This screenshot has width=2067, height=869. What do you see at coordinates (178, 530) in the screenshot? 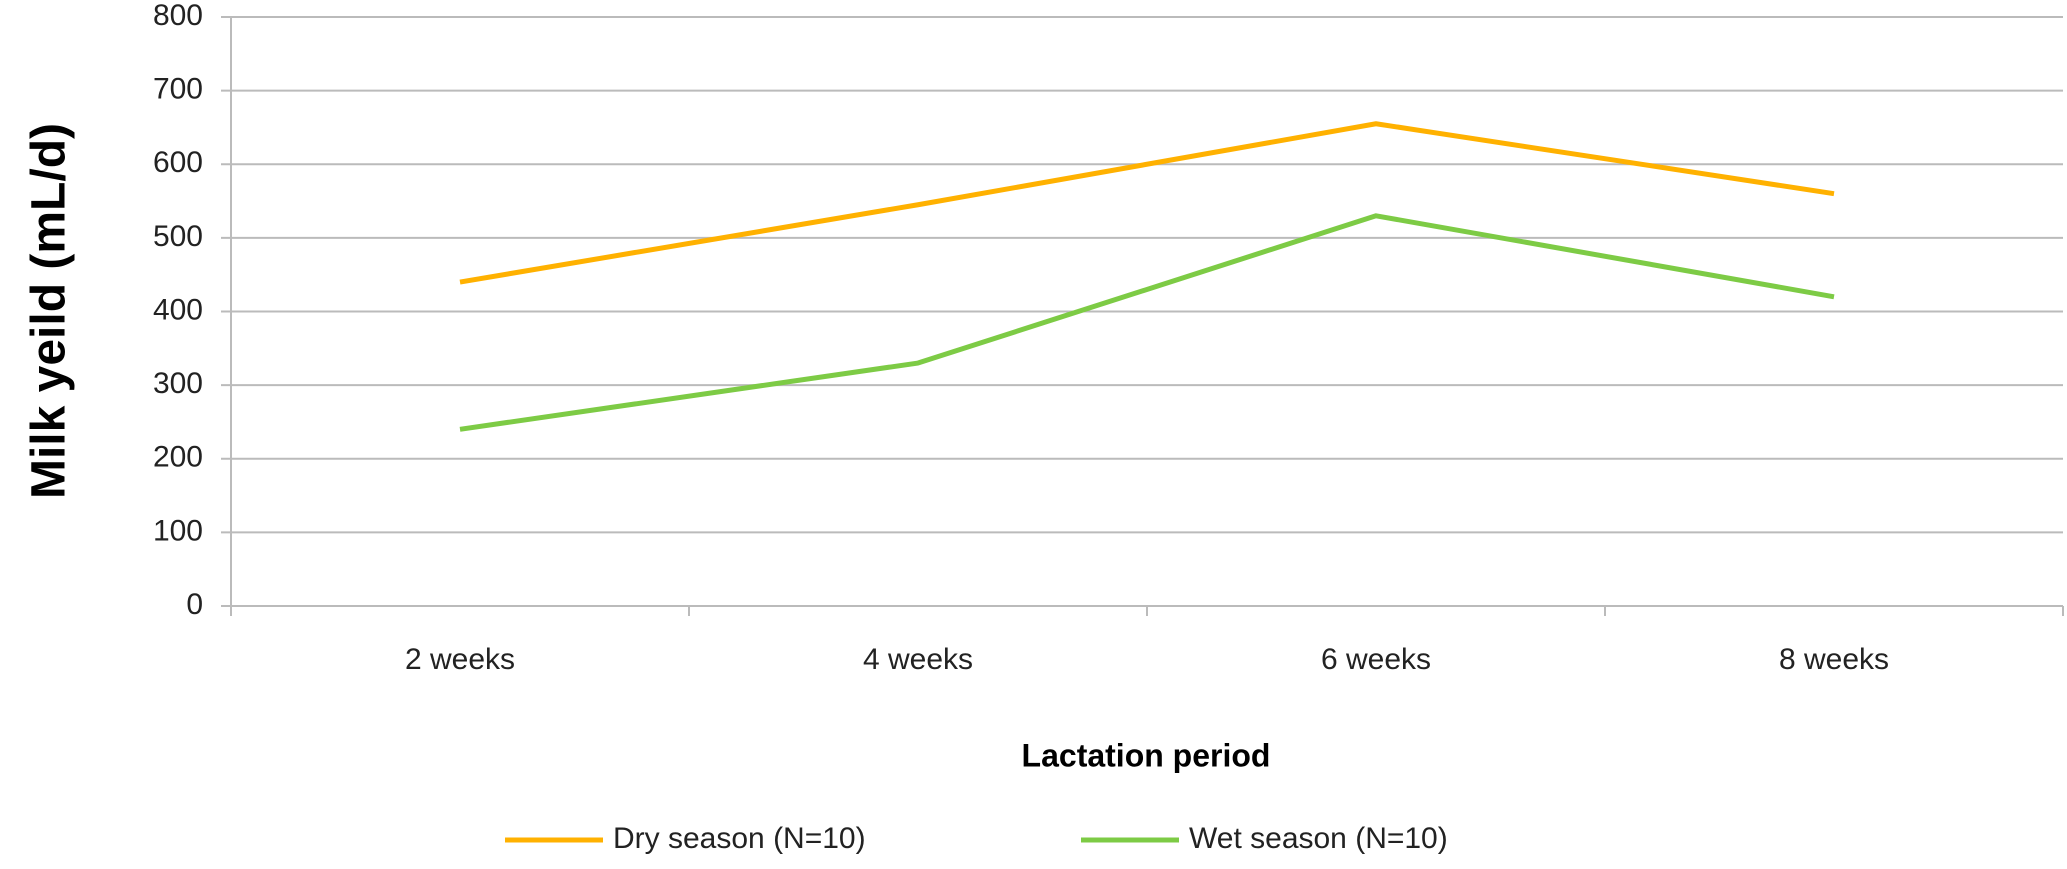
I see `y-tick-label: 100` at bounding box center [178, 530].